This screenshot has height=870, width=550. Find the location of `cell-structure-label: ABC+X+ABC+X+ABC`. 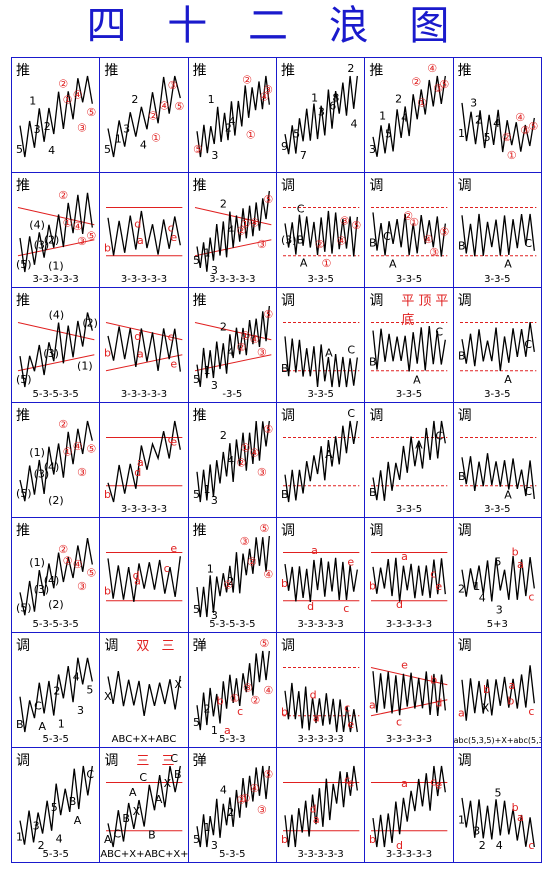

cell-structure-label: ABC+X+ABC+X+ABC is located at coordinates (144, 854).